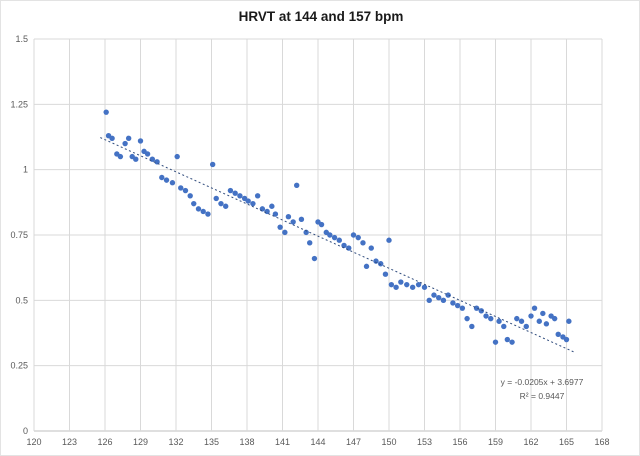 The image size is (640, 456). I want to click on trendline-equation-label: y = -0.0205x + 3.6977, so click(542, 382).